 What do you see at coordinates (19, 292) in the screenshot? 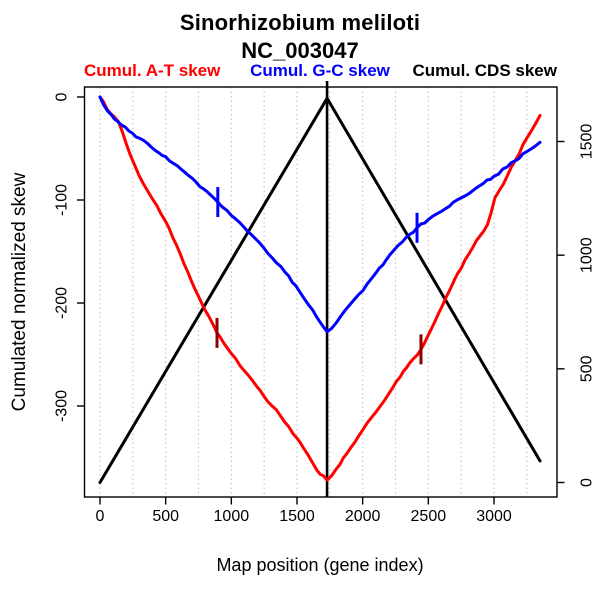
I see `y-axis-label: Cumulated normalized skew` at bounding box center [19, 292].